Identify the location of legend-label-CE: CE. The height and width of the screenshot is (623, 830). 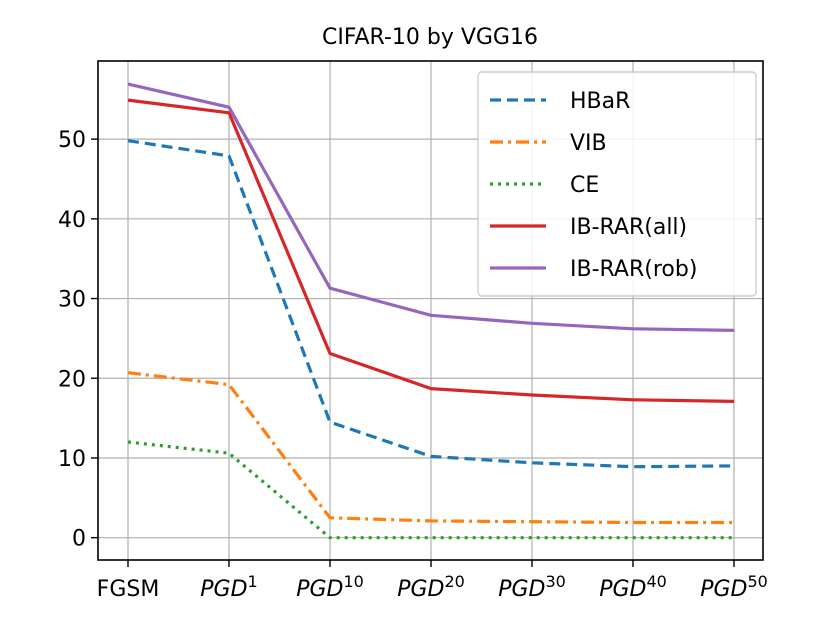
(584, 185).